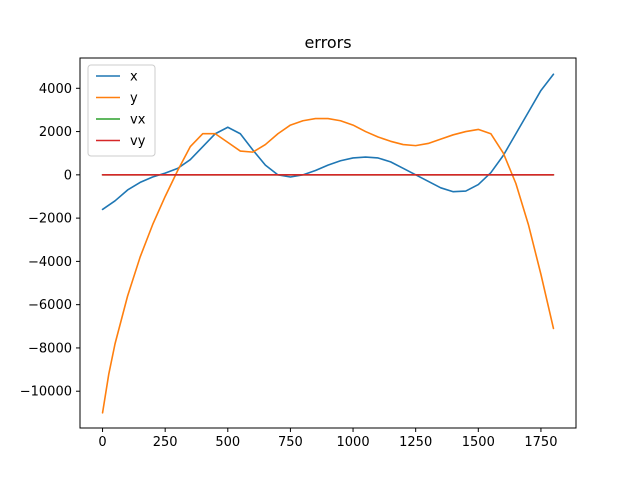 The height and width of the screenshot is (480, 640). I want to click on y-tick-label: −10000, so click(46, 392).